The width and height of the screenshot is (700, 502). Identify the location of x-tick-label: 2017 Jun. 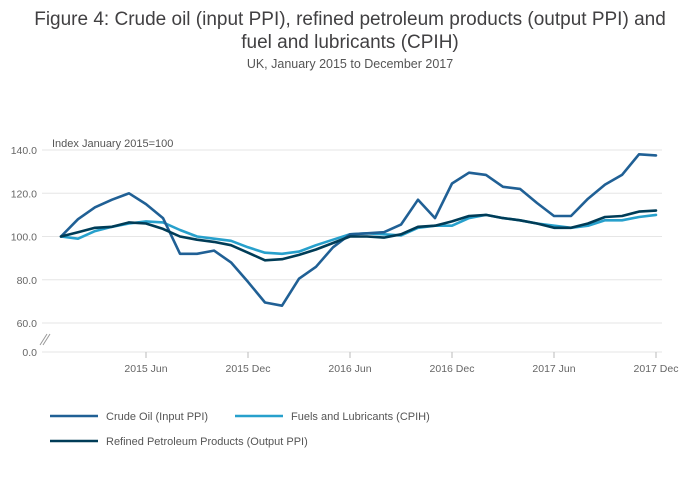
(553, 369).